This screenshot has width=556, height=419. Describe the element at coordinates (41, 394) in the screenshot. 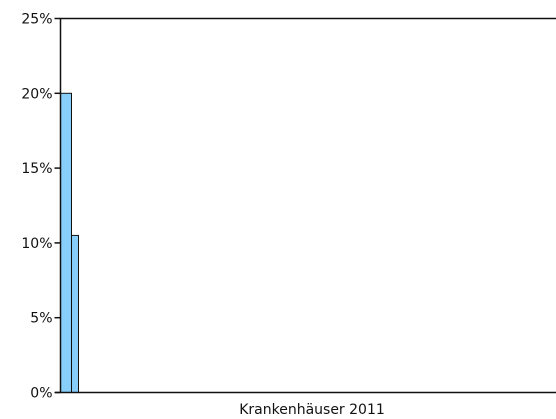

I see `y-tick-label: 0%` at that location.